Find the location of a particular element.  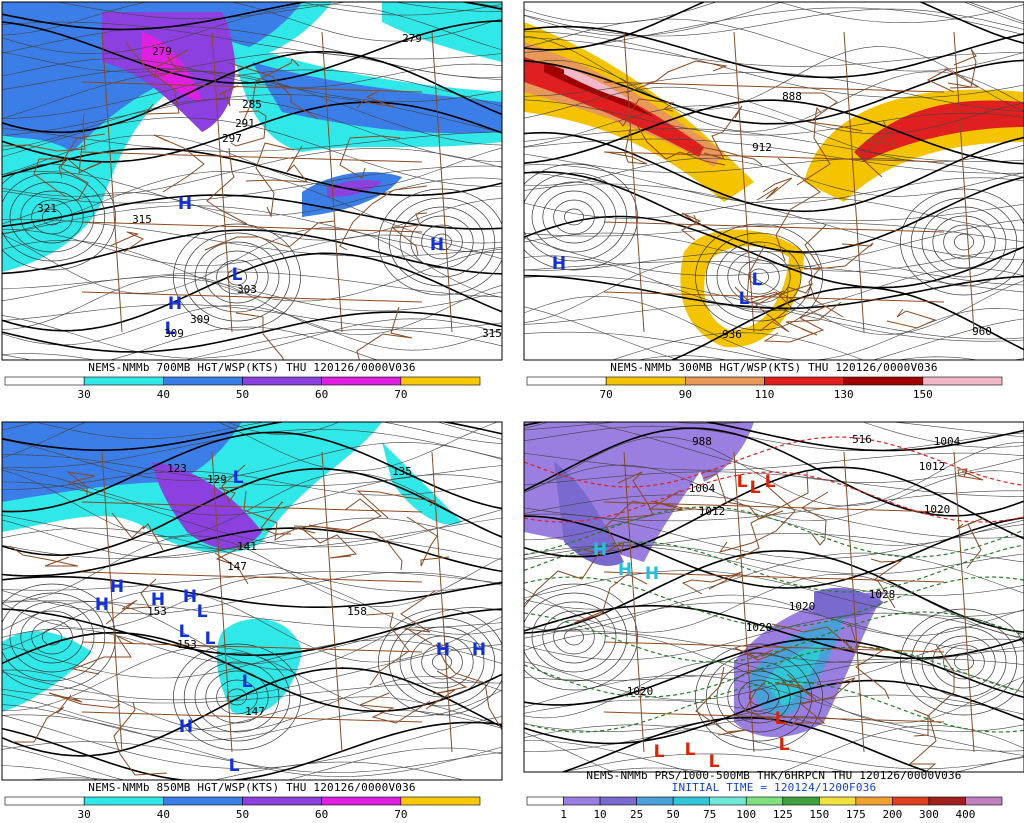

contour-label: 988 is located at coordinates (702, 441).